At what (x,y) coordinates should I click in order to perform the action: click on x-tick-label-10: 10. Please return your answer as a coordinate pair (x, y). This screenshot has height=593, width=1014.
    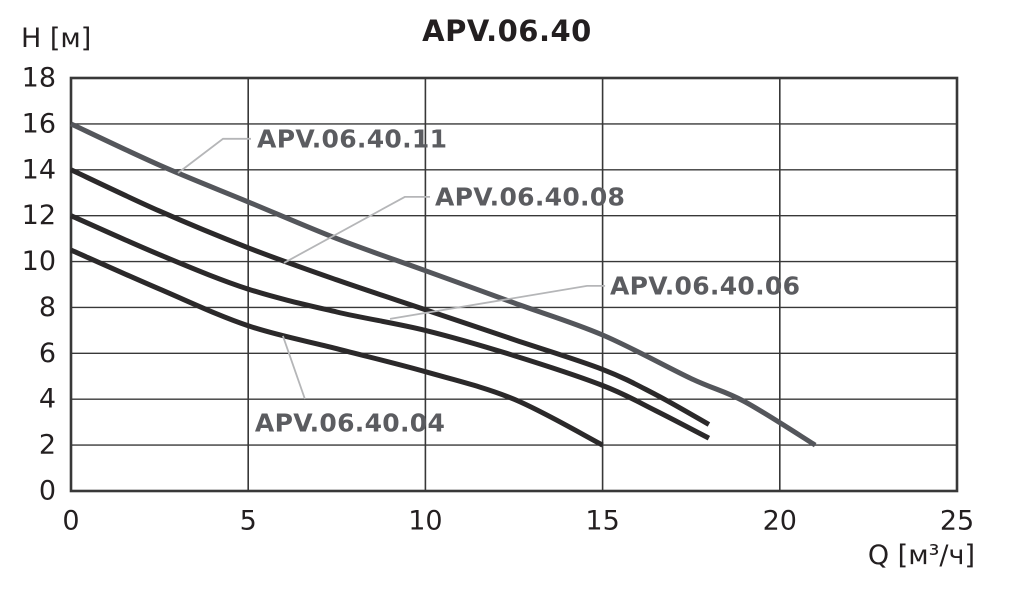
    Looking at the image, I should click on (425, 521).